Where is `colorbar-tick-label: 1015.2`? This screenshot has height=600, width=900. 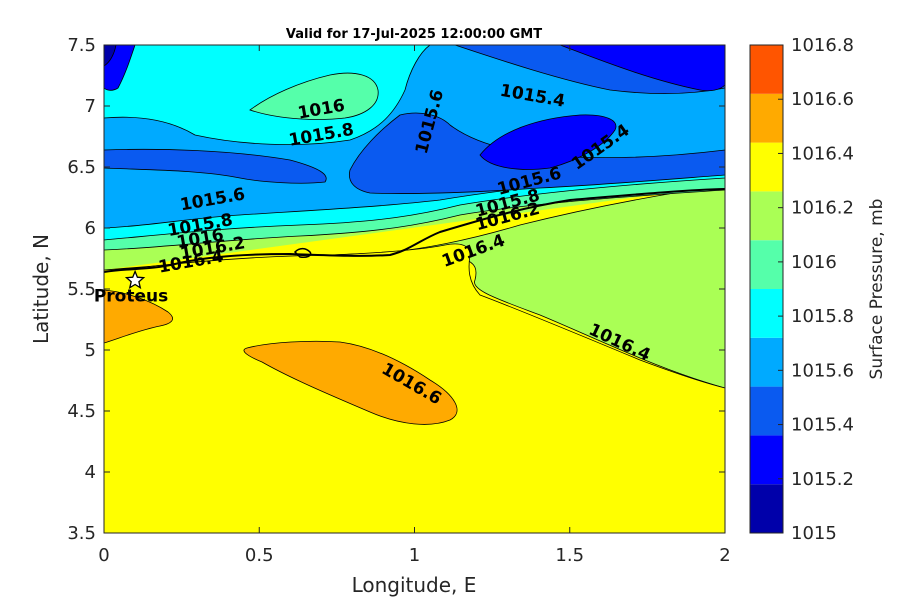 colorbar-tick-label: 1015.2 is located at coordinates (822, 479).